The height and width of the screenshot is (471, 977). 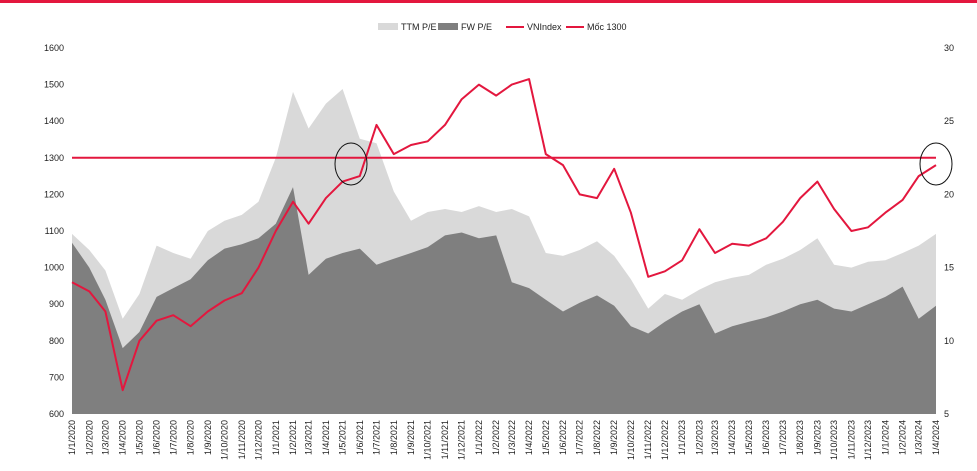 What do you see at coordinates (529, 437) in the screenshot?
I see `x-tick-label: 1/4/2022` at bounding box center [529, 437].